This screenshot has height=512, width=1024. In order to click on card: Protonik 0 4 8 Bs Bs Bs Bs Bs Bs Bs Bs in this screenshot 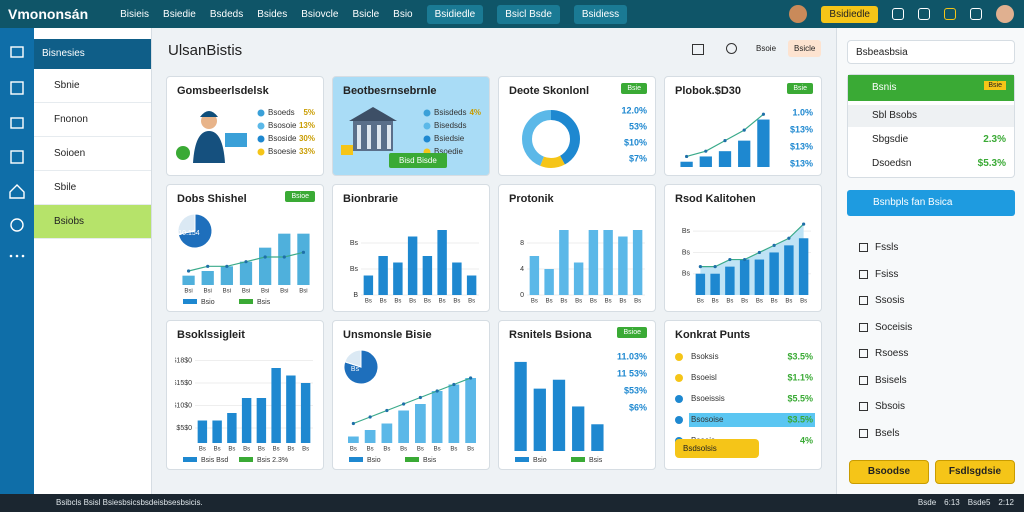, I will do `click(577, 248)`.